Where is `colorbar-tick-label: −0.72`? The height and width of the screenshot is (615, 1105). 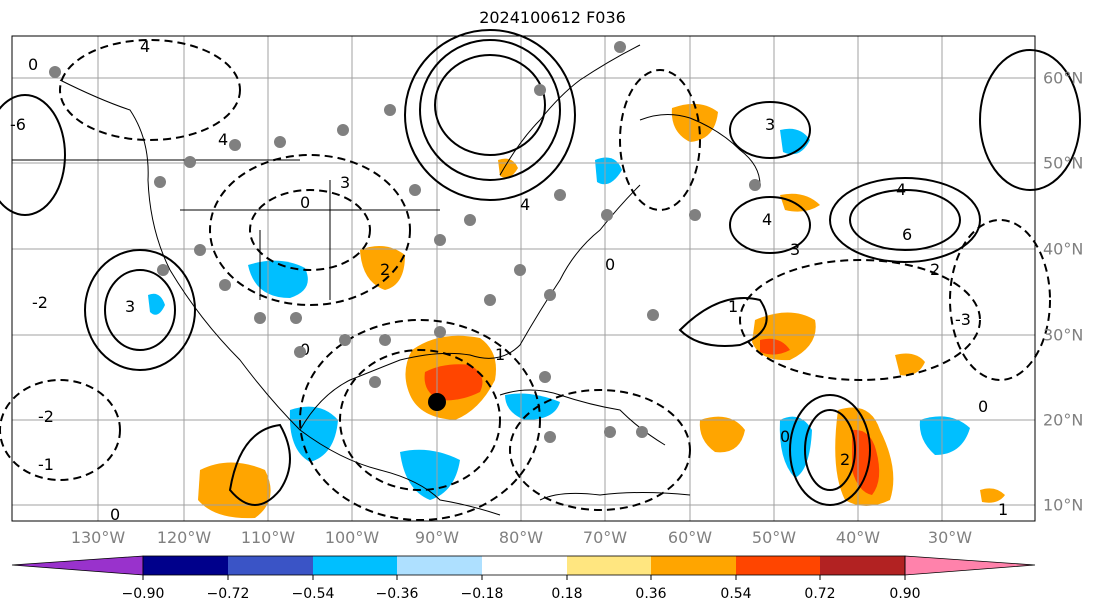
colorbar-tick-label: −0.72 is located at coordinates (228, 594).